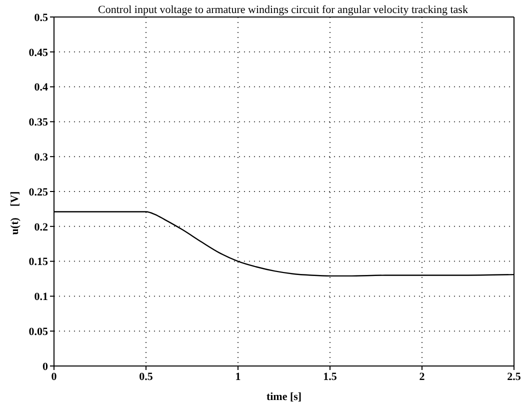 Image resolution: width=532 pixels, height=413 pixels. What do you see at coordinates (41, 227) in the screenshot?
I see `y-tick-label: 0.2` at bounding box center [41, 227].